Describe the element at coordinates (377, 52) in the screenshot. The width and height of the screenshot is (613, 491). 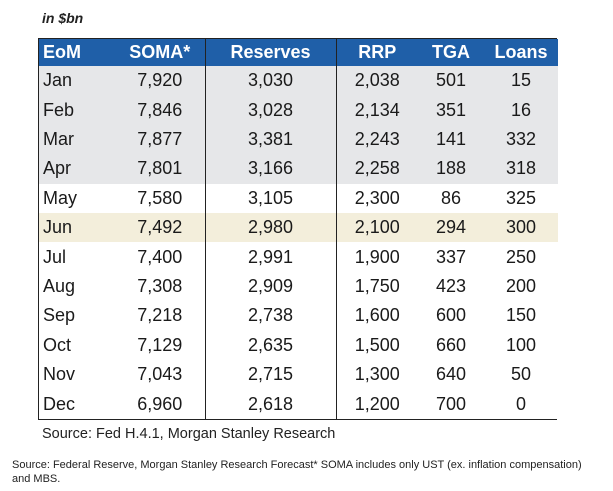
I see `header-rrp: RRP` at that location.